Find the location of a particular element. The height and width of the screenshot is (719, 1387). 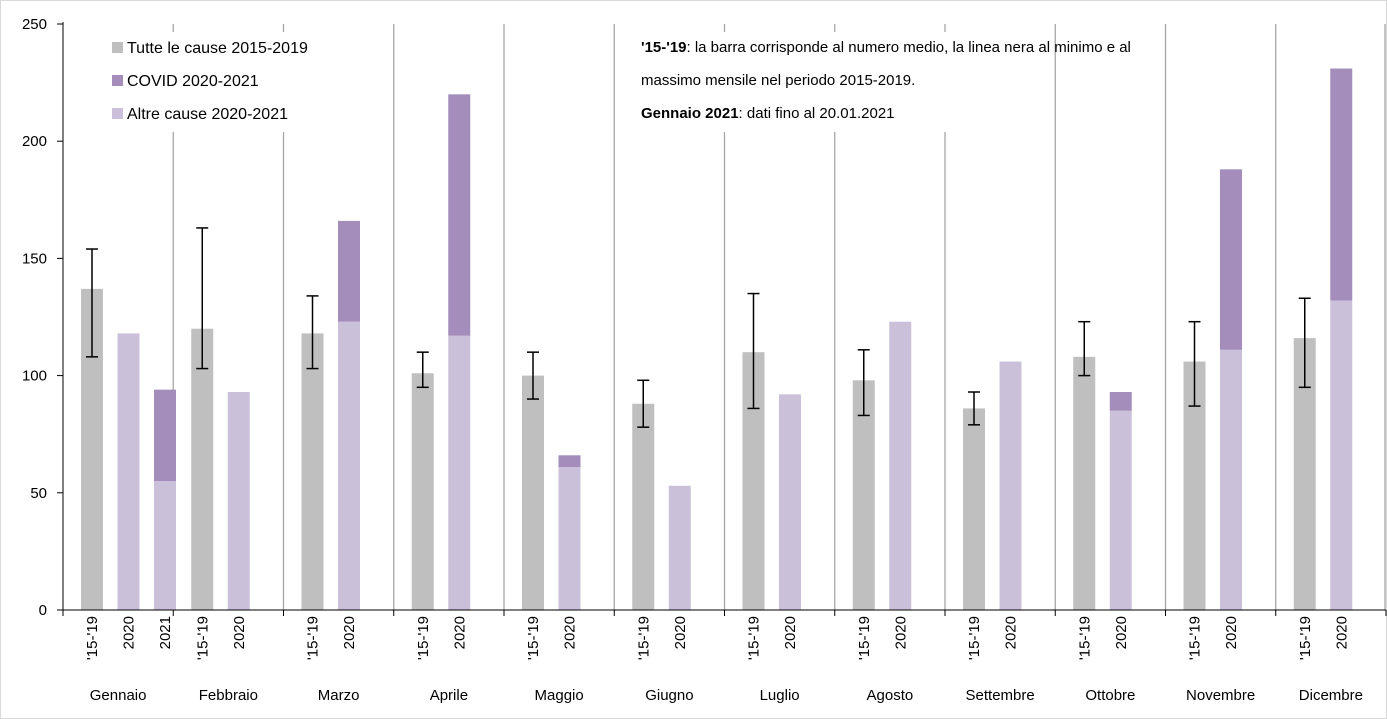

month-label: Aprile is located at coordinates (449, 695).